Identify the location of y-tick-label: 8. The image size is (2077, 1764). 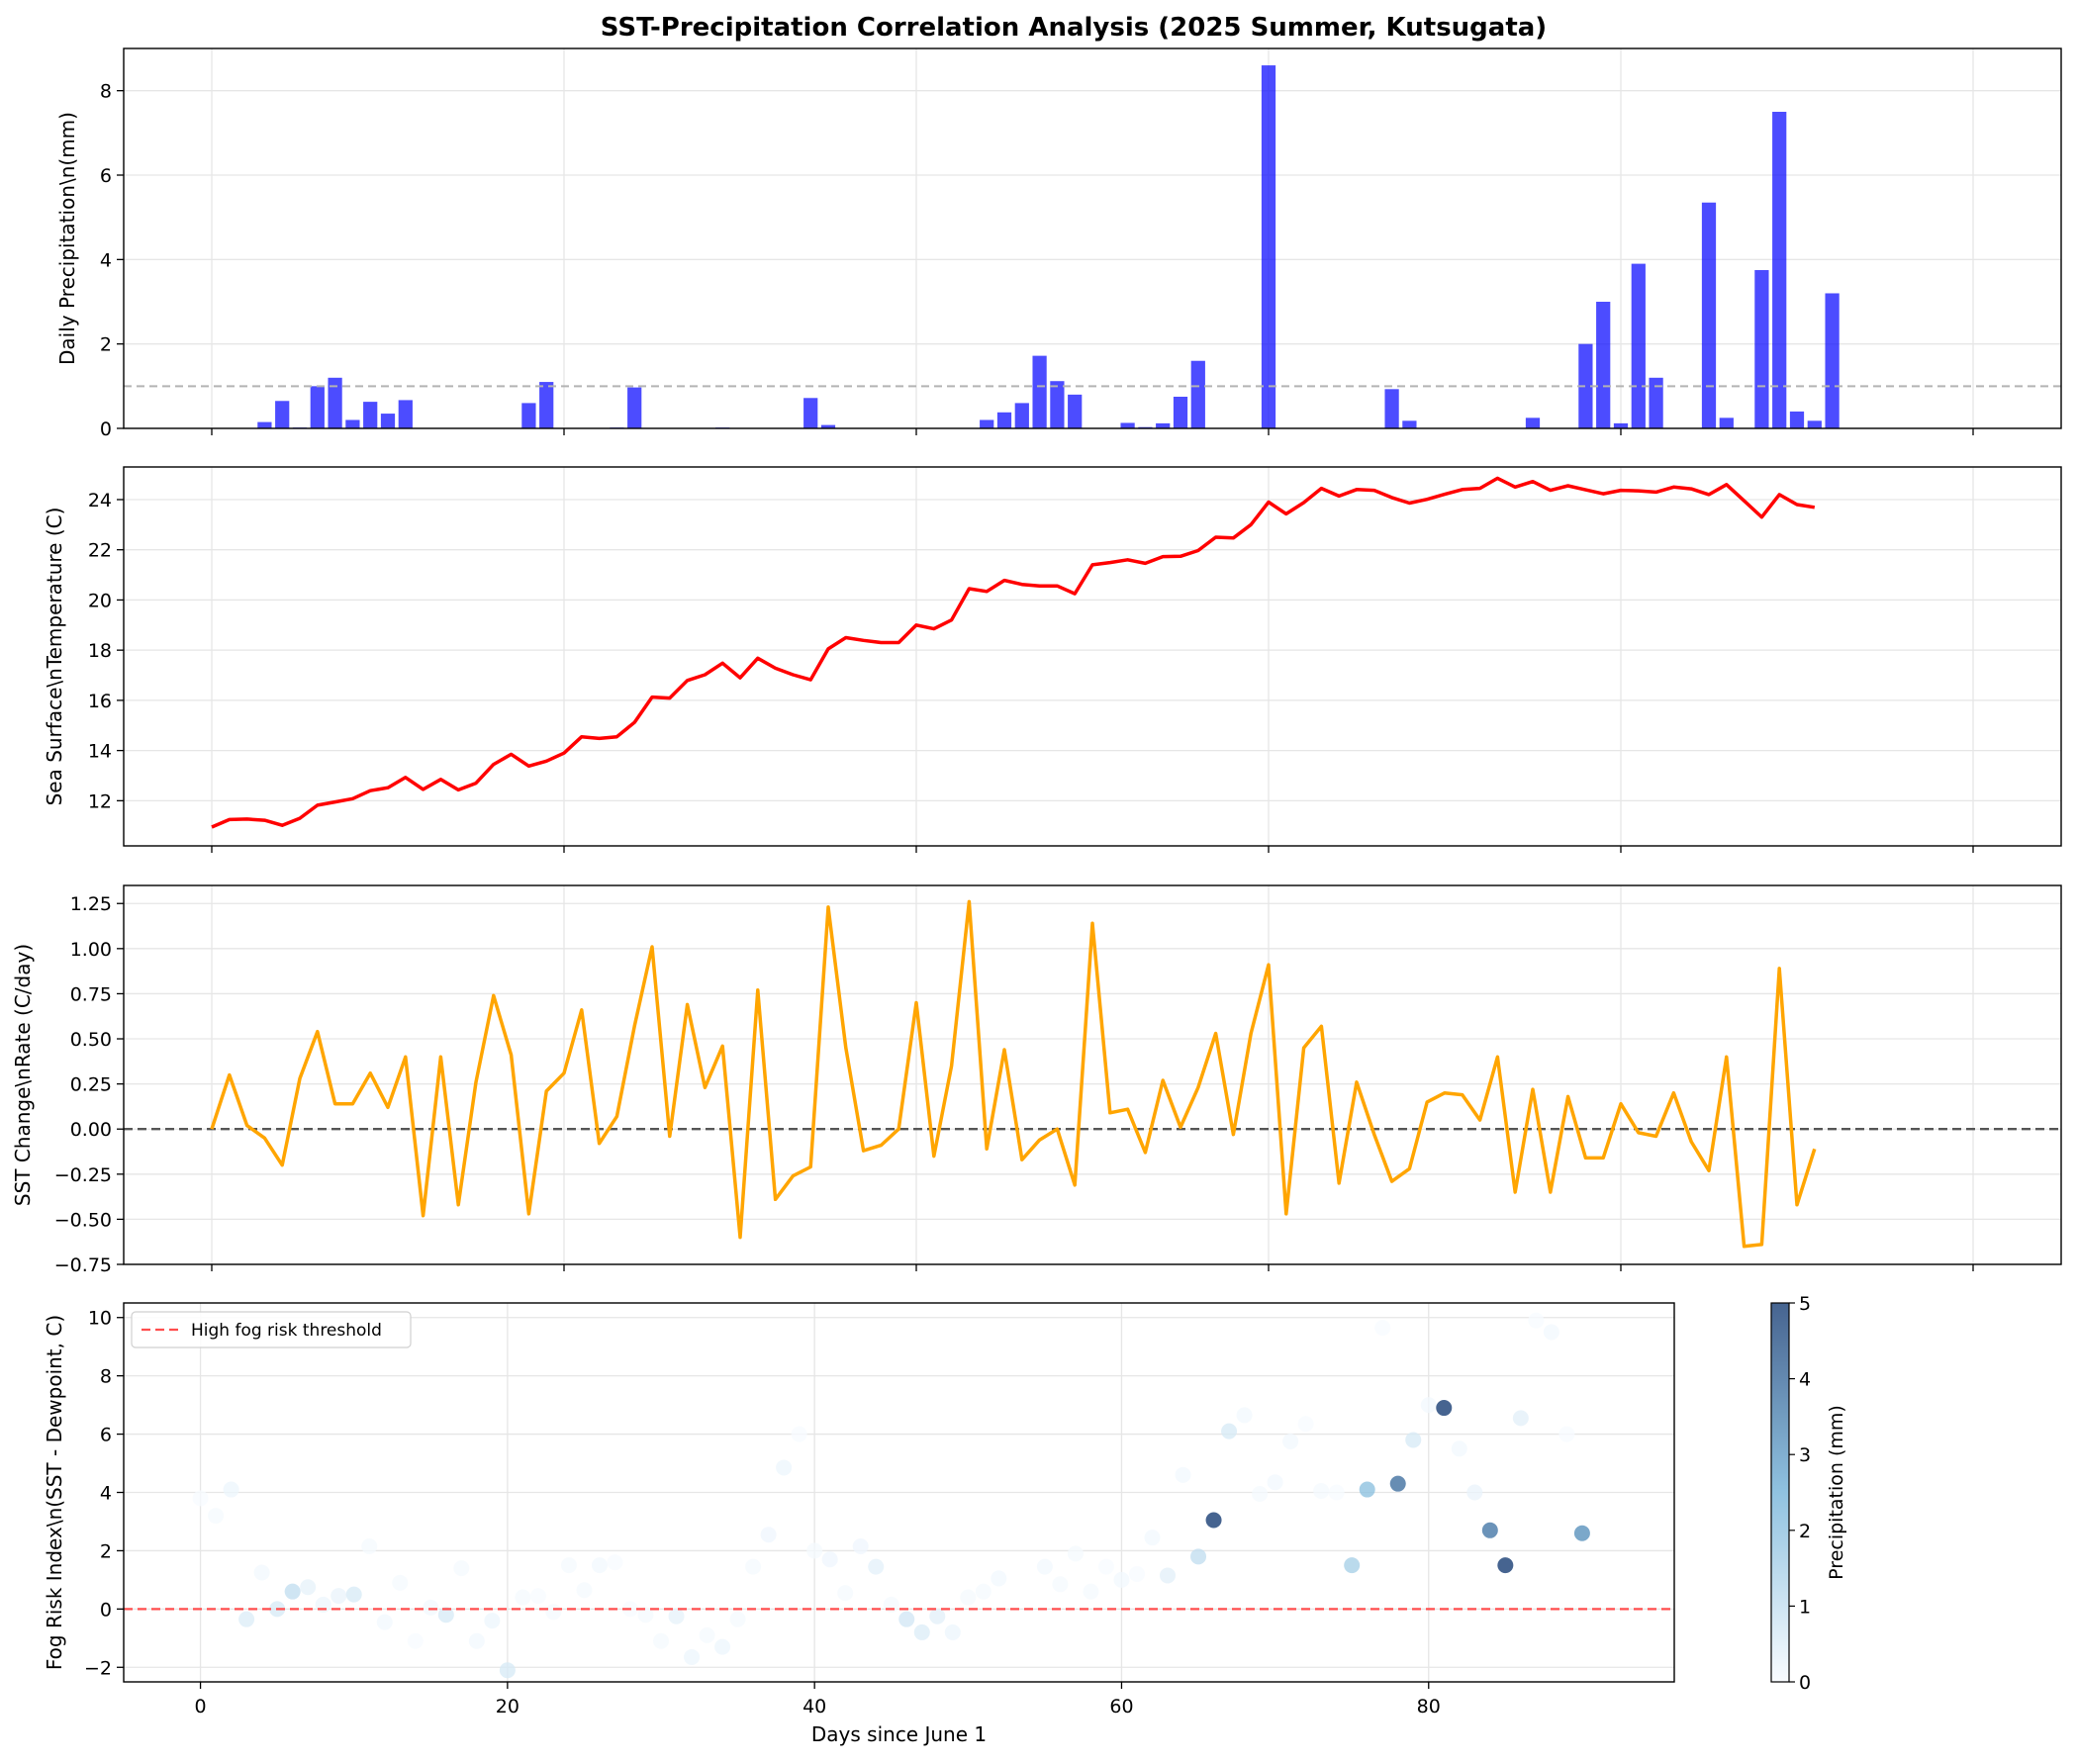
(106, 1377).